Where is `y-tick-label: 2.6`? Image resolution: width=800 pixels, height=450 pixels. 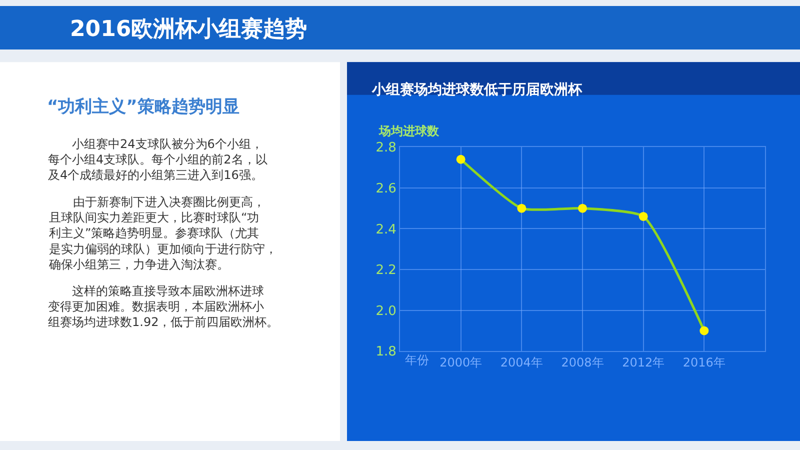
y-tick-label: 2.6 is located at coordinates (386, 188).